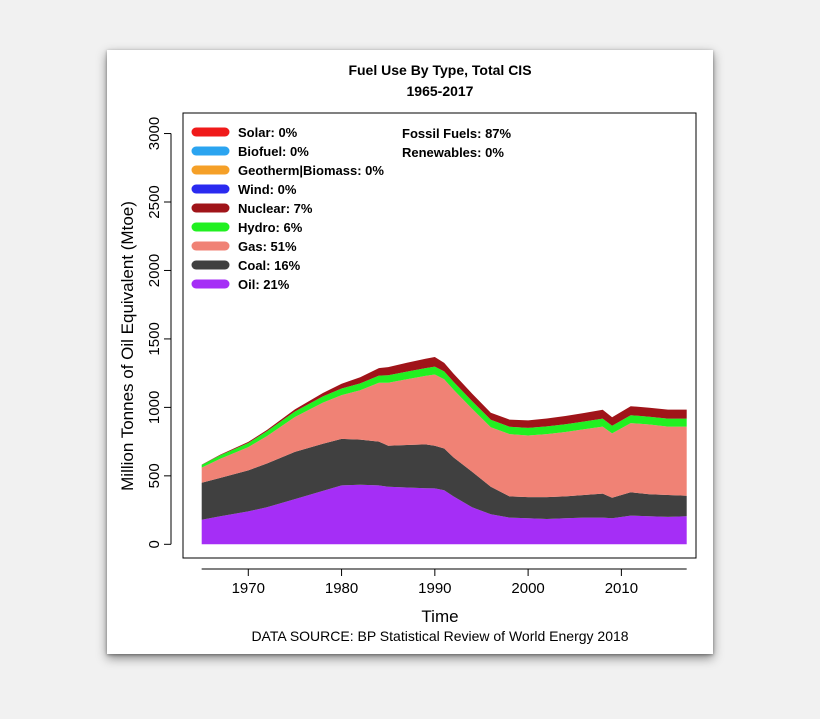 Image resolution: width=820 pixels, height=719 pixels. Describe the element at coordinates (341, 588) in the screenshot. I see `x-tick-label: 1980` at that location.